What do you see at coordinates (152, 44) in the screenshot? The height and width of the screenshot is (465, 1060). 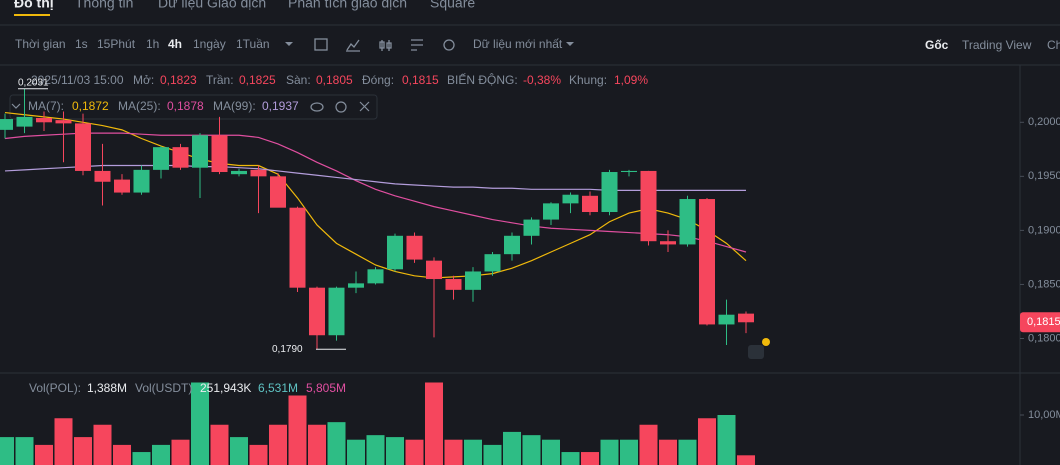 I see `interval: 1h` at bounding box center [152, 44].